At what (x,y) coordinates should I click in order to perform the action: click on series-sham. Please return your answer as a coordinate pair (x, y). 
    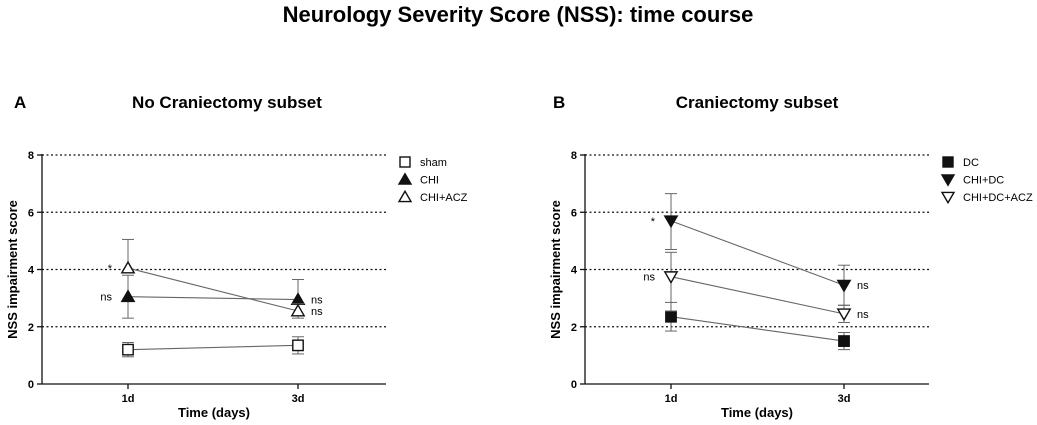
    Looking at the image, I should click on (213, 347).